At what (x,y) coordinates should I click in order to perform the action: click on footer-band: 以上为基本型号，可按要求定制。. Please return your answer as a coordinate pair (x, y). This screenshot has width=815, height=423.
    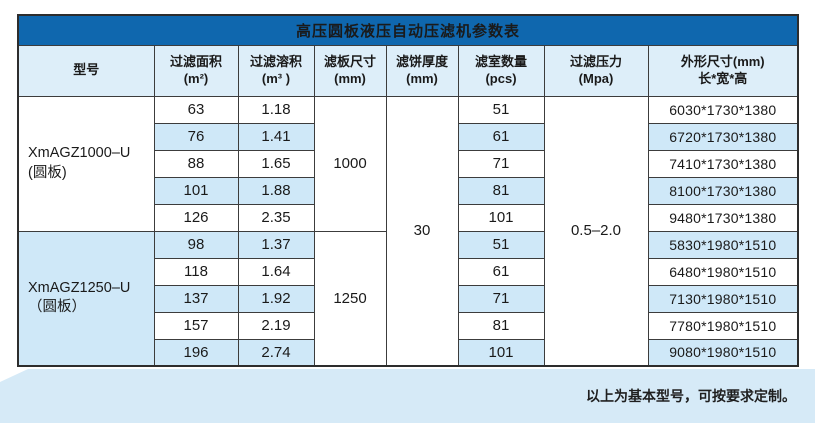
    Looking at the image, I should click on (407, 396).